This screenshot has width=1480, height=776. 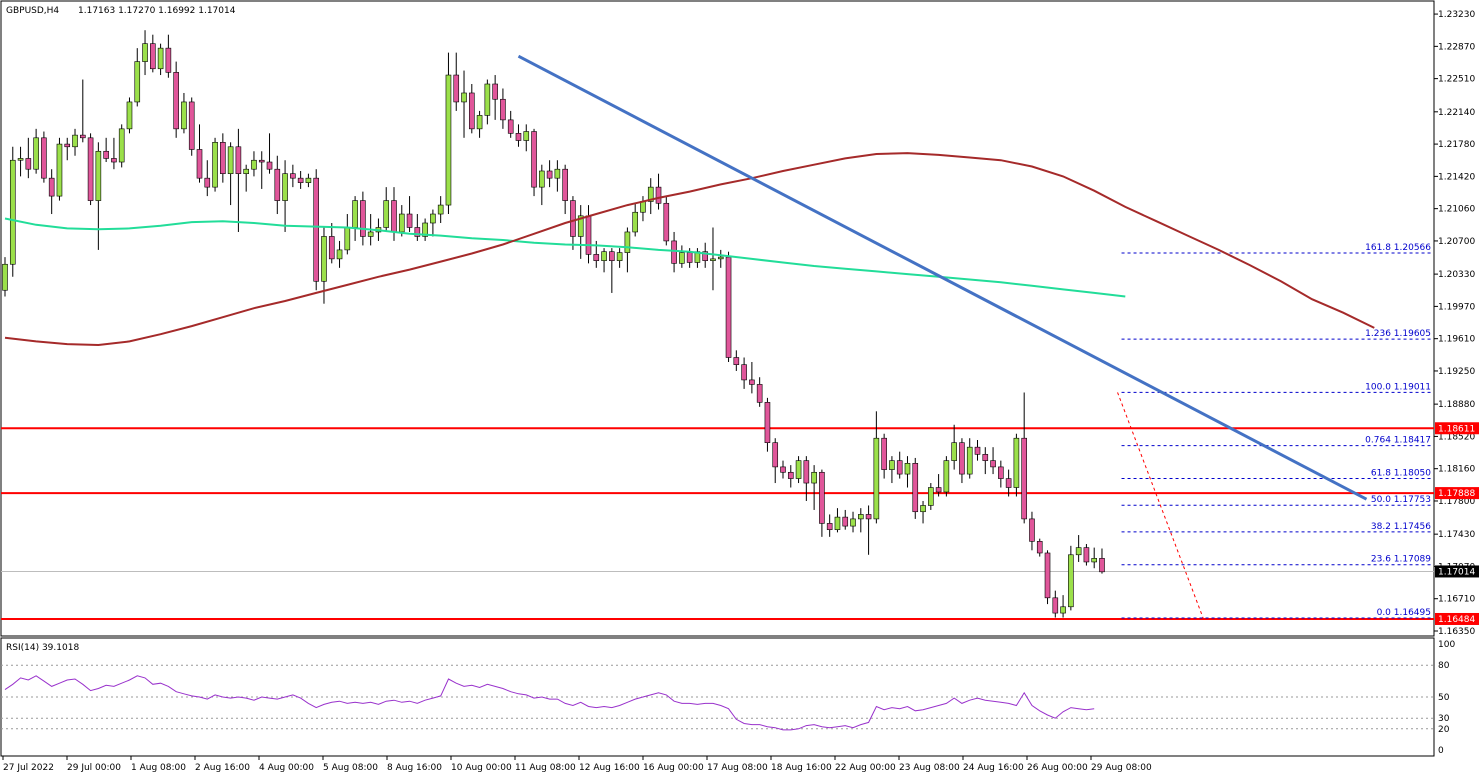 I want to click on price-tick-label: 1.18160, so click(x=1456, y=470).